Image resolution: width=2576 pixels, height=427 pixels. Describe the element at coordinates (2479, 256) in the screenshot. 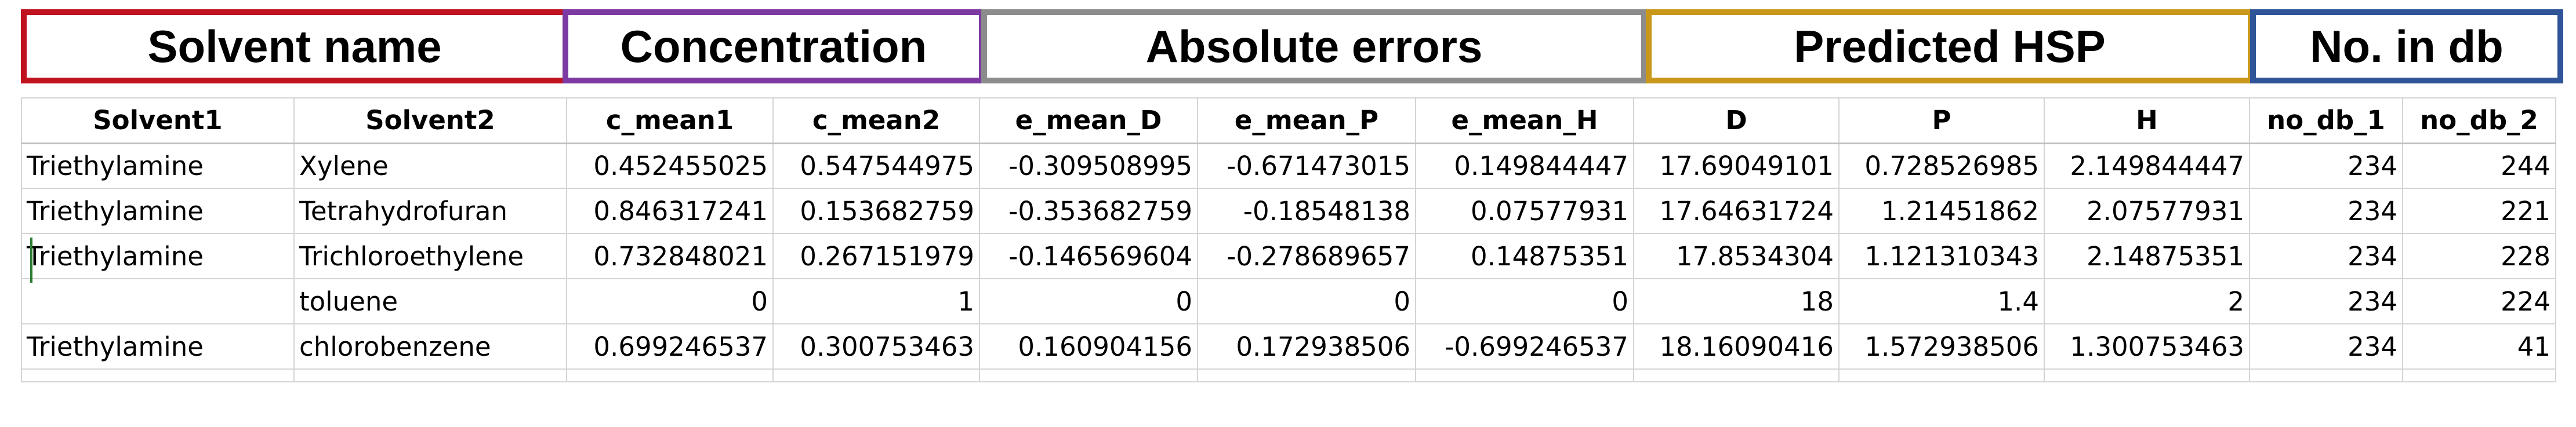

I see `cell-no-db-2: 228` at that location.